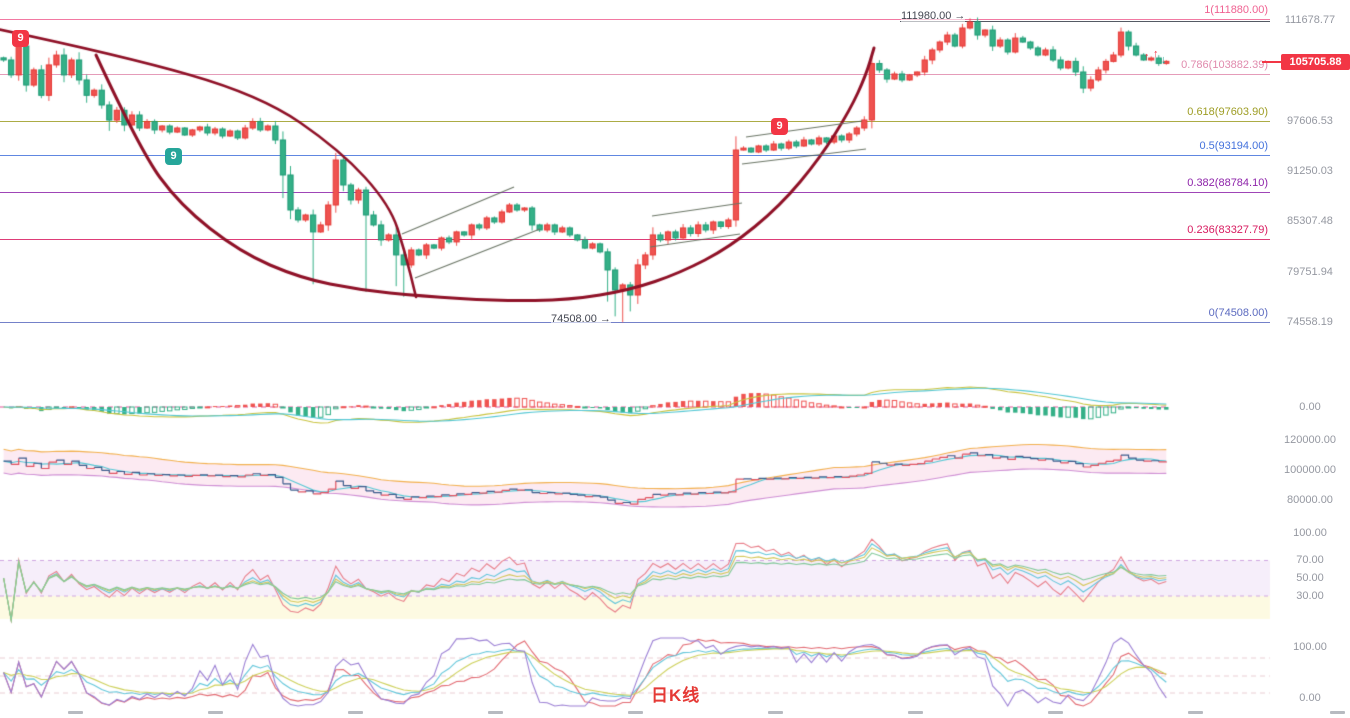  What do you see at coordinates (1310, 271) in the screenshot?
I see `price-axis-label: 79751.94` at bounding box center [1310, 271].